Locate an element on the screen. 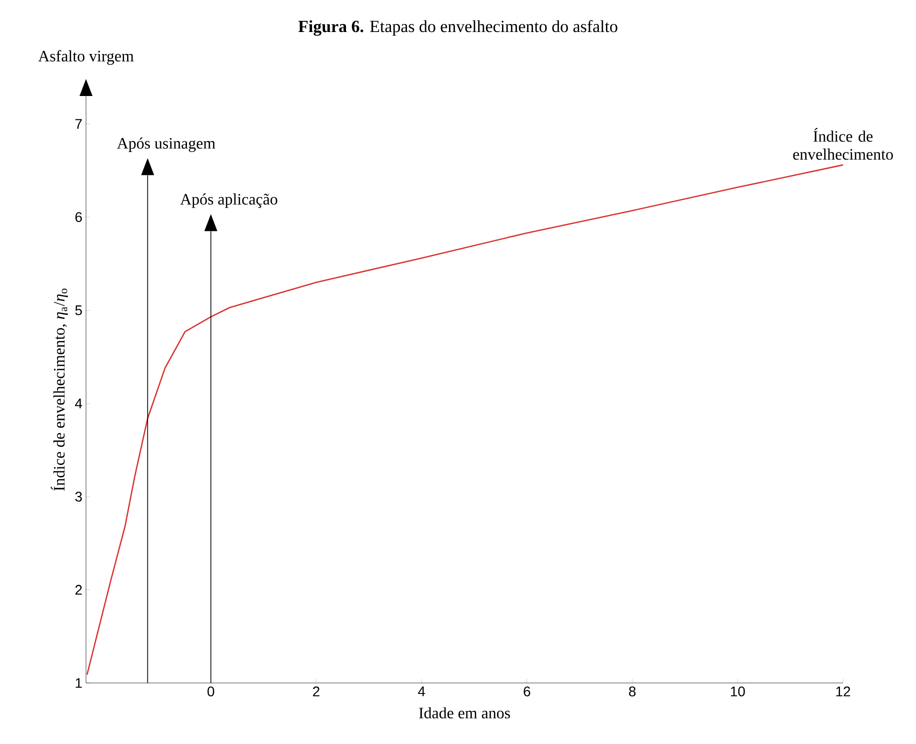  y-tick-label: 7 is located at coordinates (78, 124).